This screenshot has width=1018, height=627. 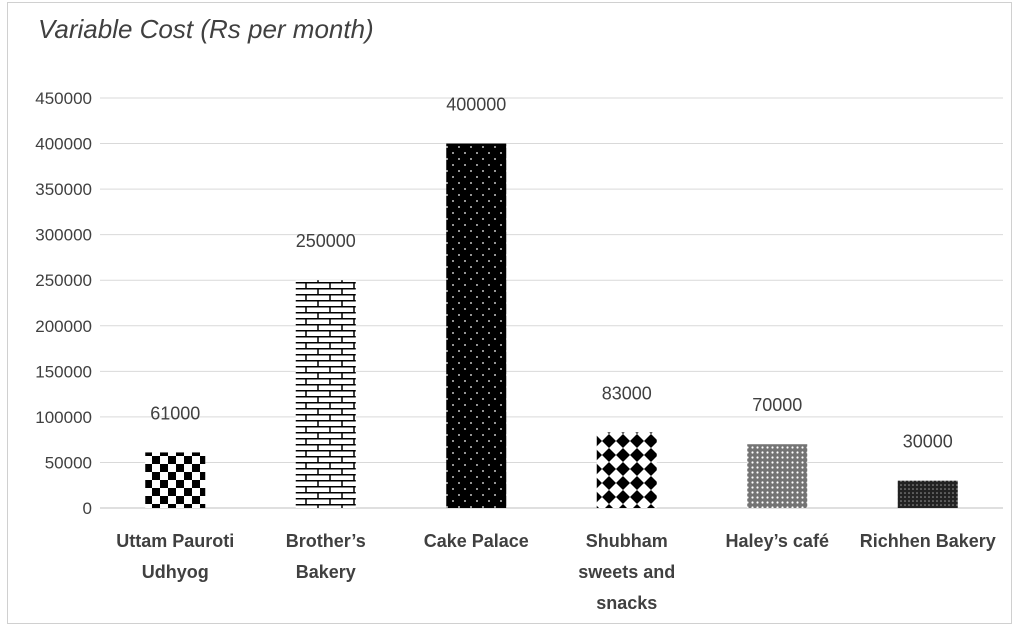 I want to click on category-label-3: Shubham sweets and snacks, so click(x=626, y=572).